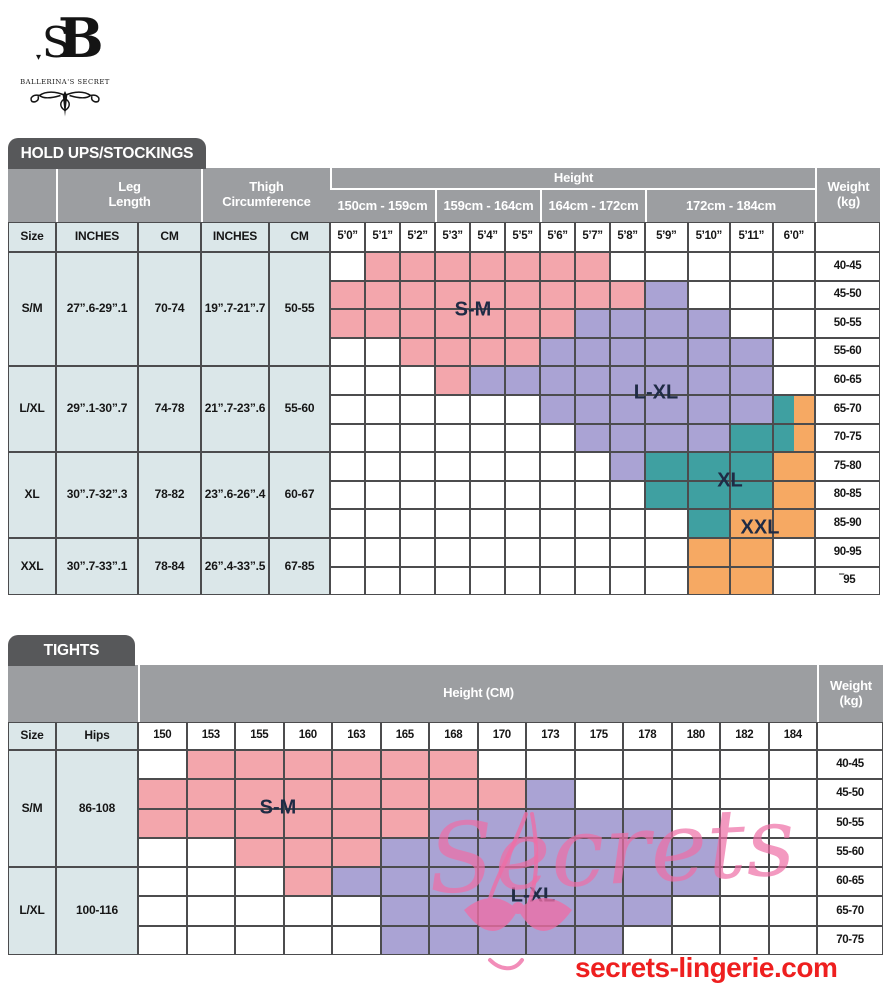 The height and width of the screenshot is (1000, 895). What do you see at coordinates (487, 237) in the screenshot?
I see `height-tick: 5’4”` at bounding box center [487, 237].